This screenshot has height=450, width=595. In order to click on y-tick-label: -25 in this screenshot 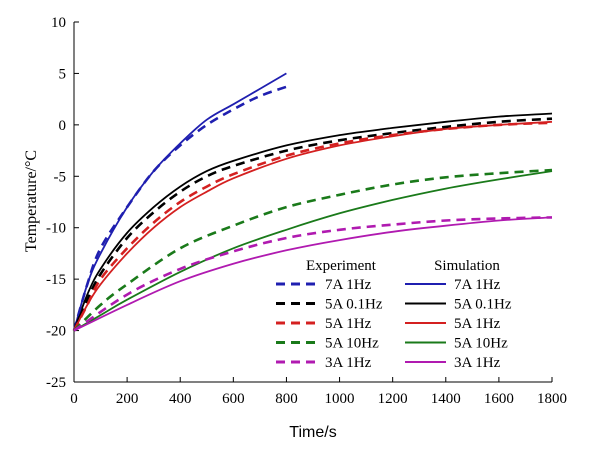, I will do `click(56, 383)`.